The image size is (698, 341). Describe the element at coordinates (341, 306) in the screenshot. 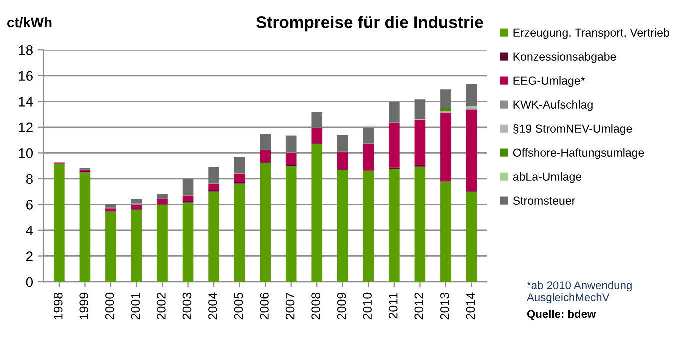

I see `x-tick-label: 2009` at that location.